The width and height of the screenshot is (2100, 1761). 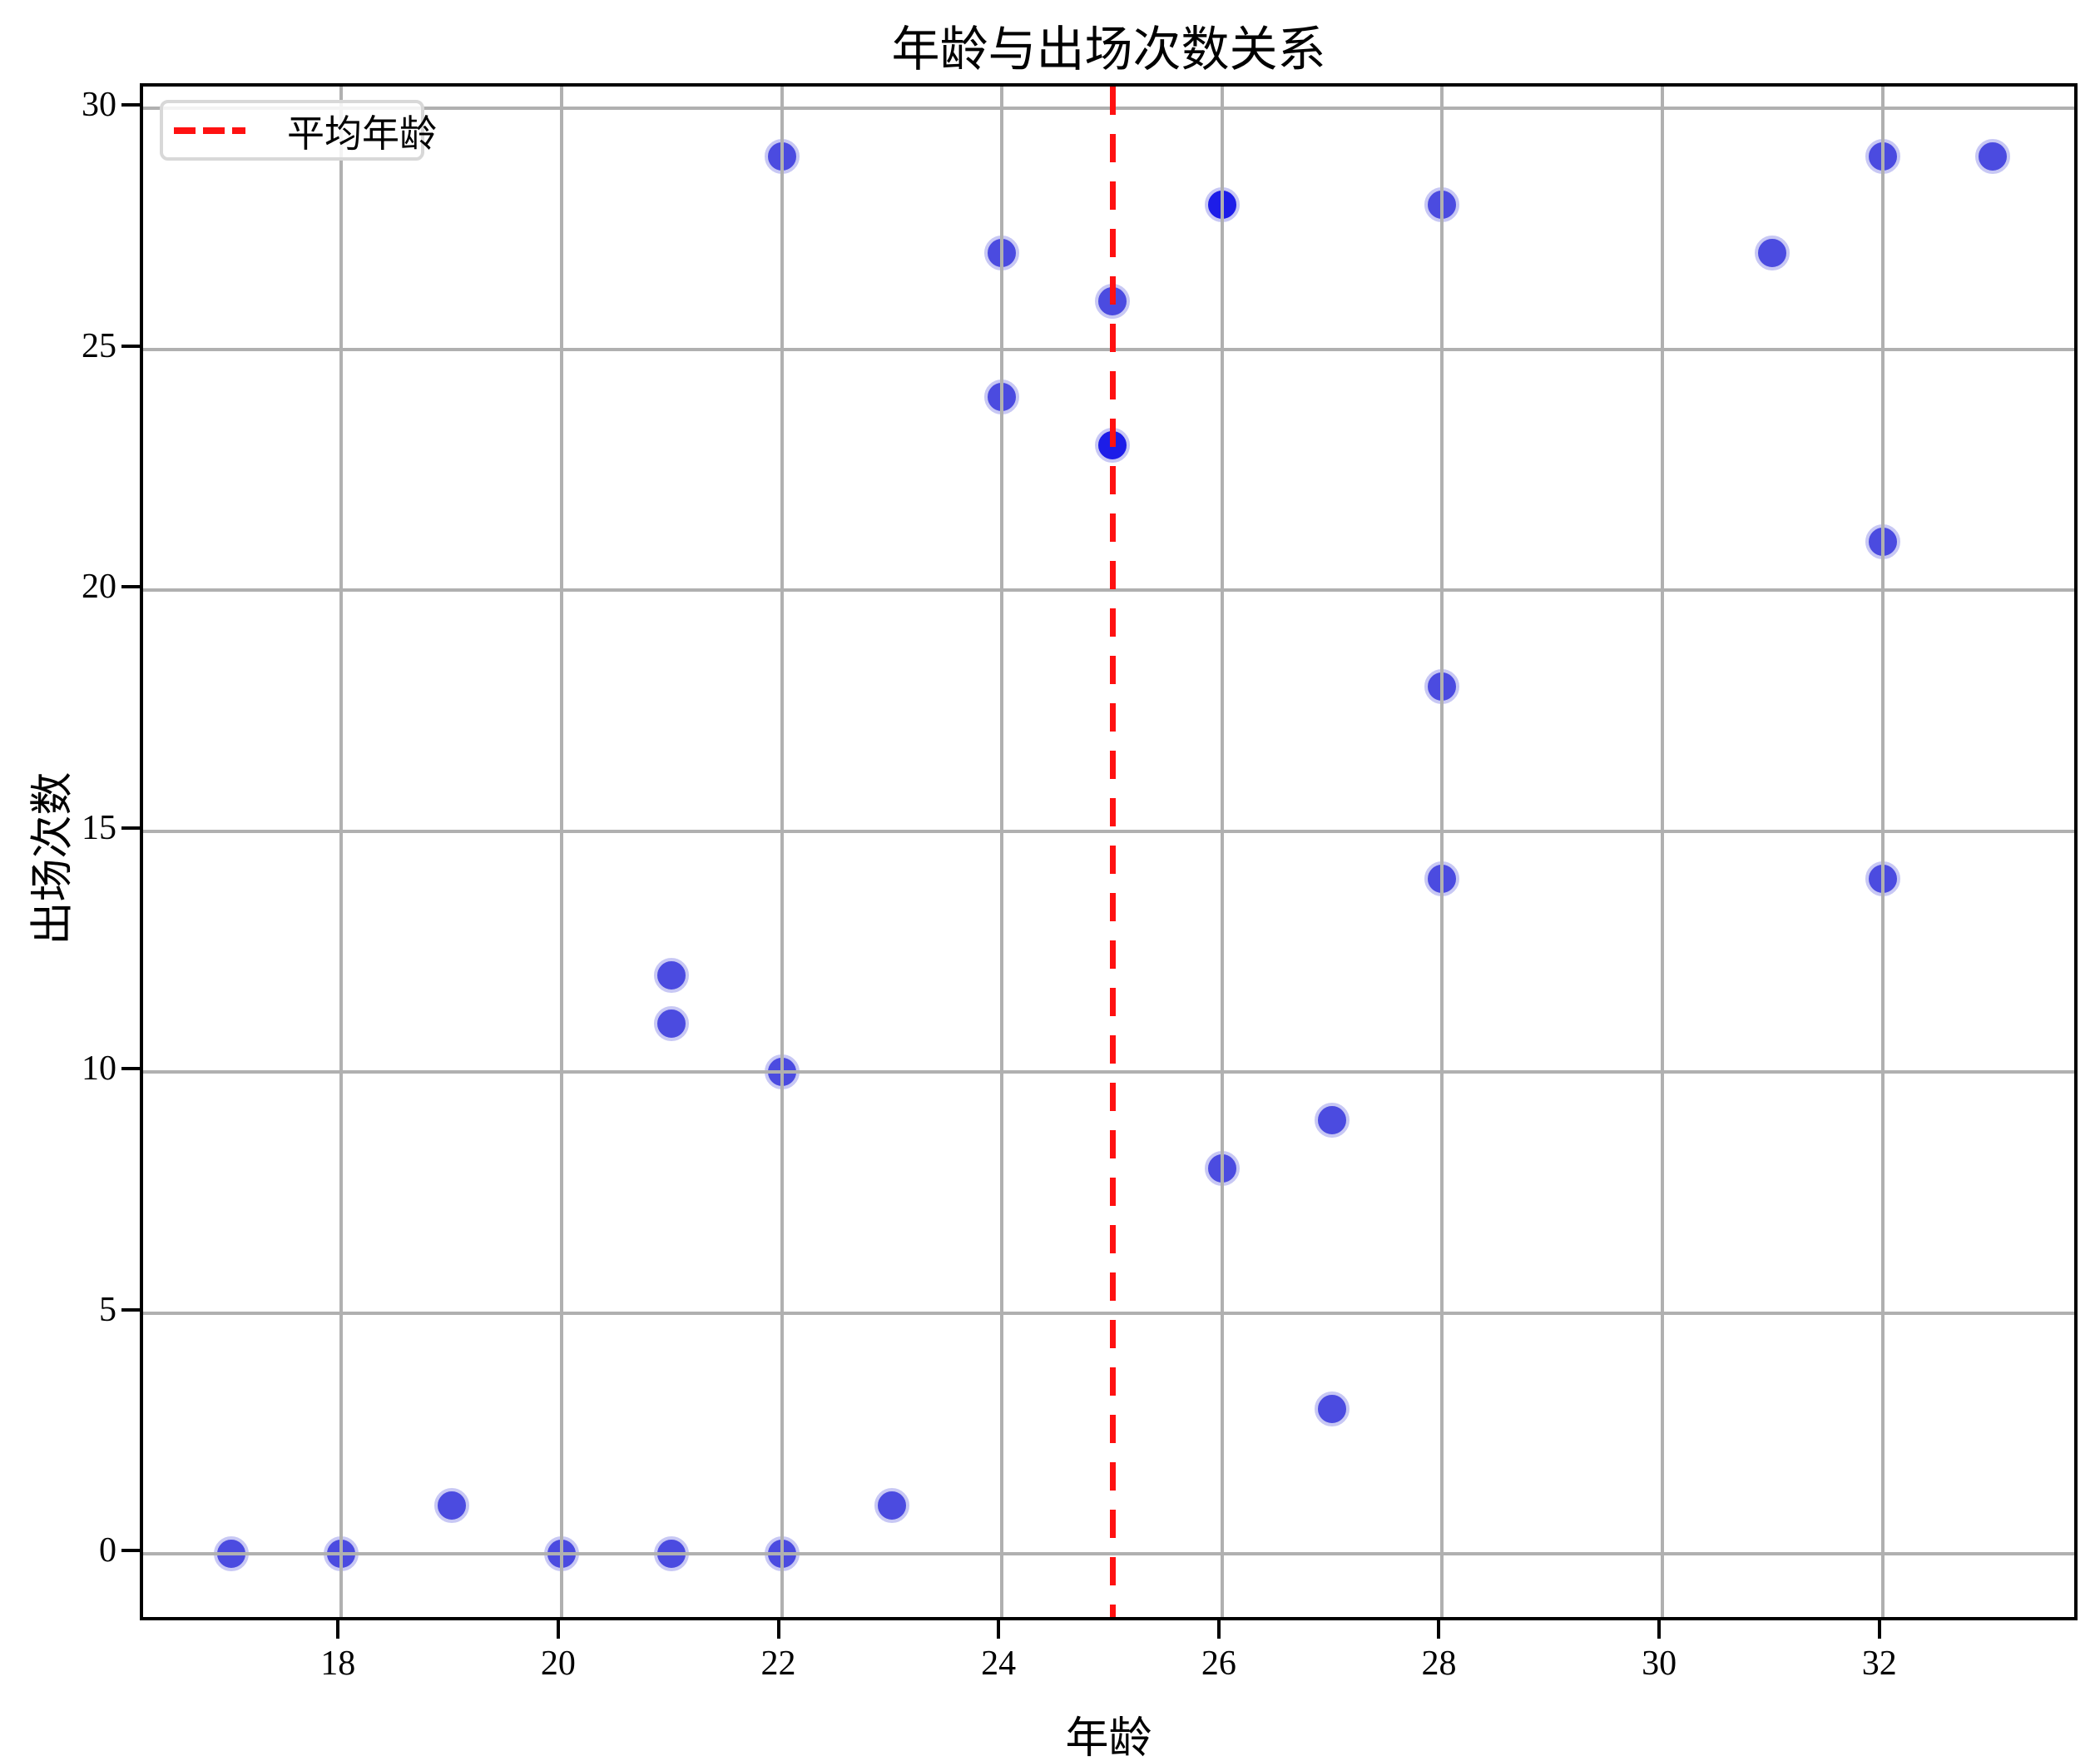 What do you see at coordinates (107, 1309) in the screenshot?
I see `y-tick-label: 5` at bounding box center [107, 1309].